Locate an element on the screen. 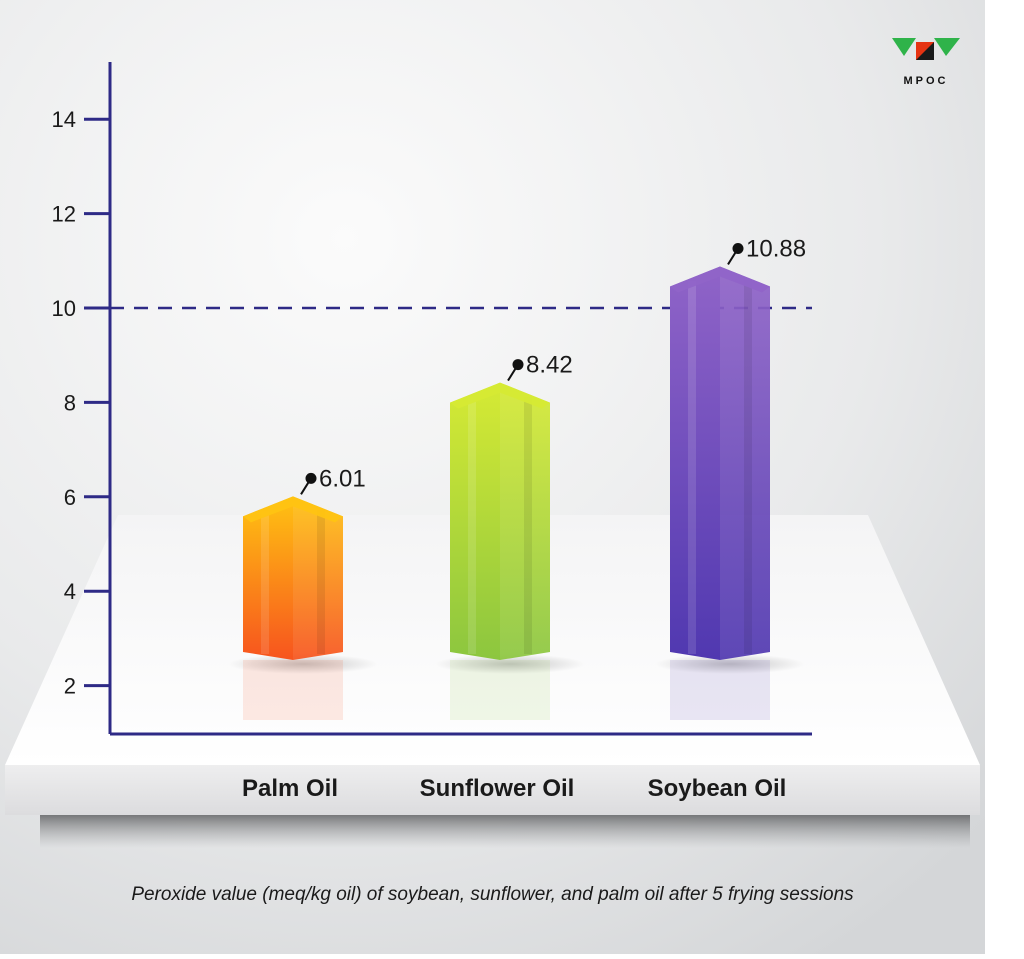  y-tick-label-14: 14 is located at coordinates (64, 119).